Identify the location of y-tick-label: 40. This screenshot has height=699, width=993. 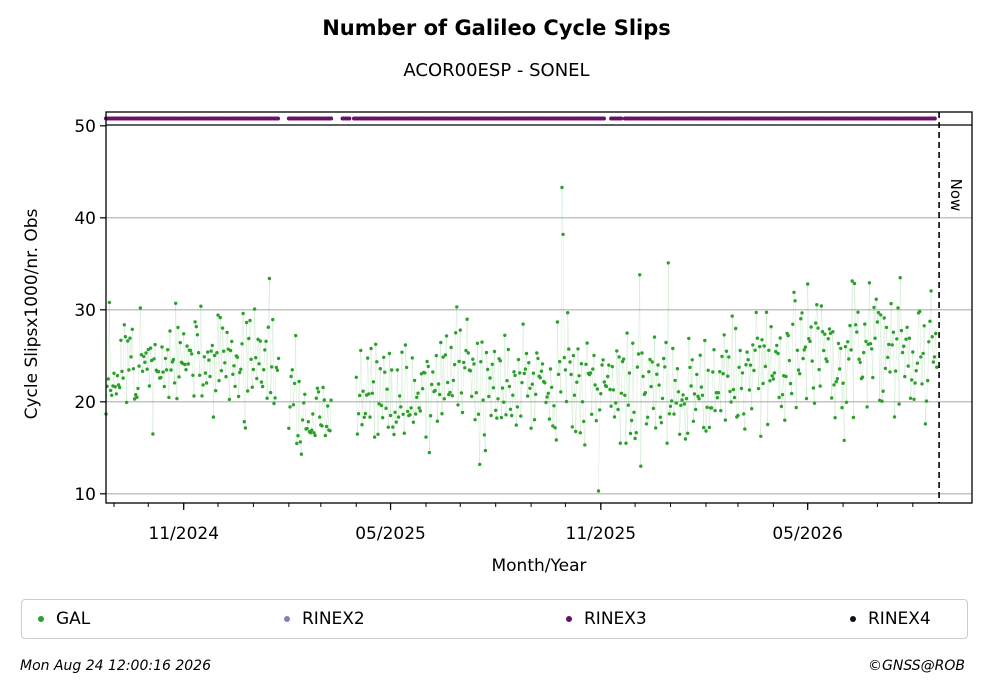
(85, 219).